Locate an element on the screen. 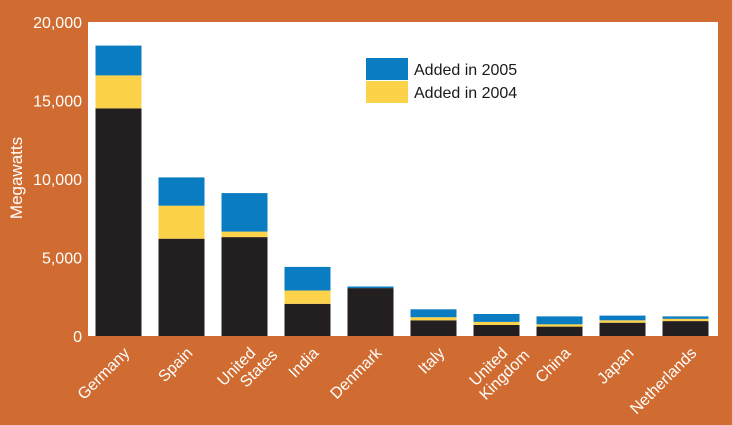 The image size is (732, 425). x-tick-label: Italy is located at coordinates (432, 361).